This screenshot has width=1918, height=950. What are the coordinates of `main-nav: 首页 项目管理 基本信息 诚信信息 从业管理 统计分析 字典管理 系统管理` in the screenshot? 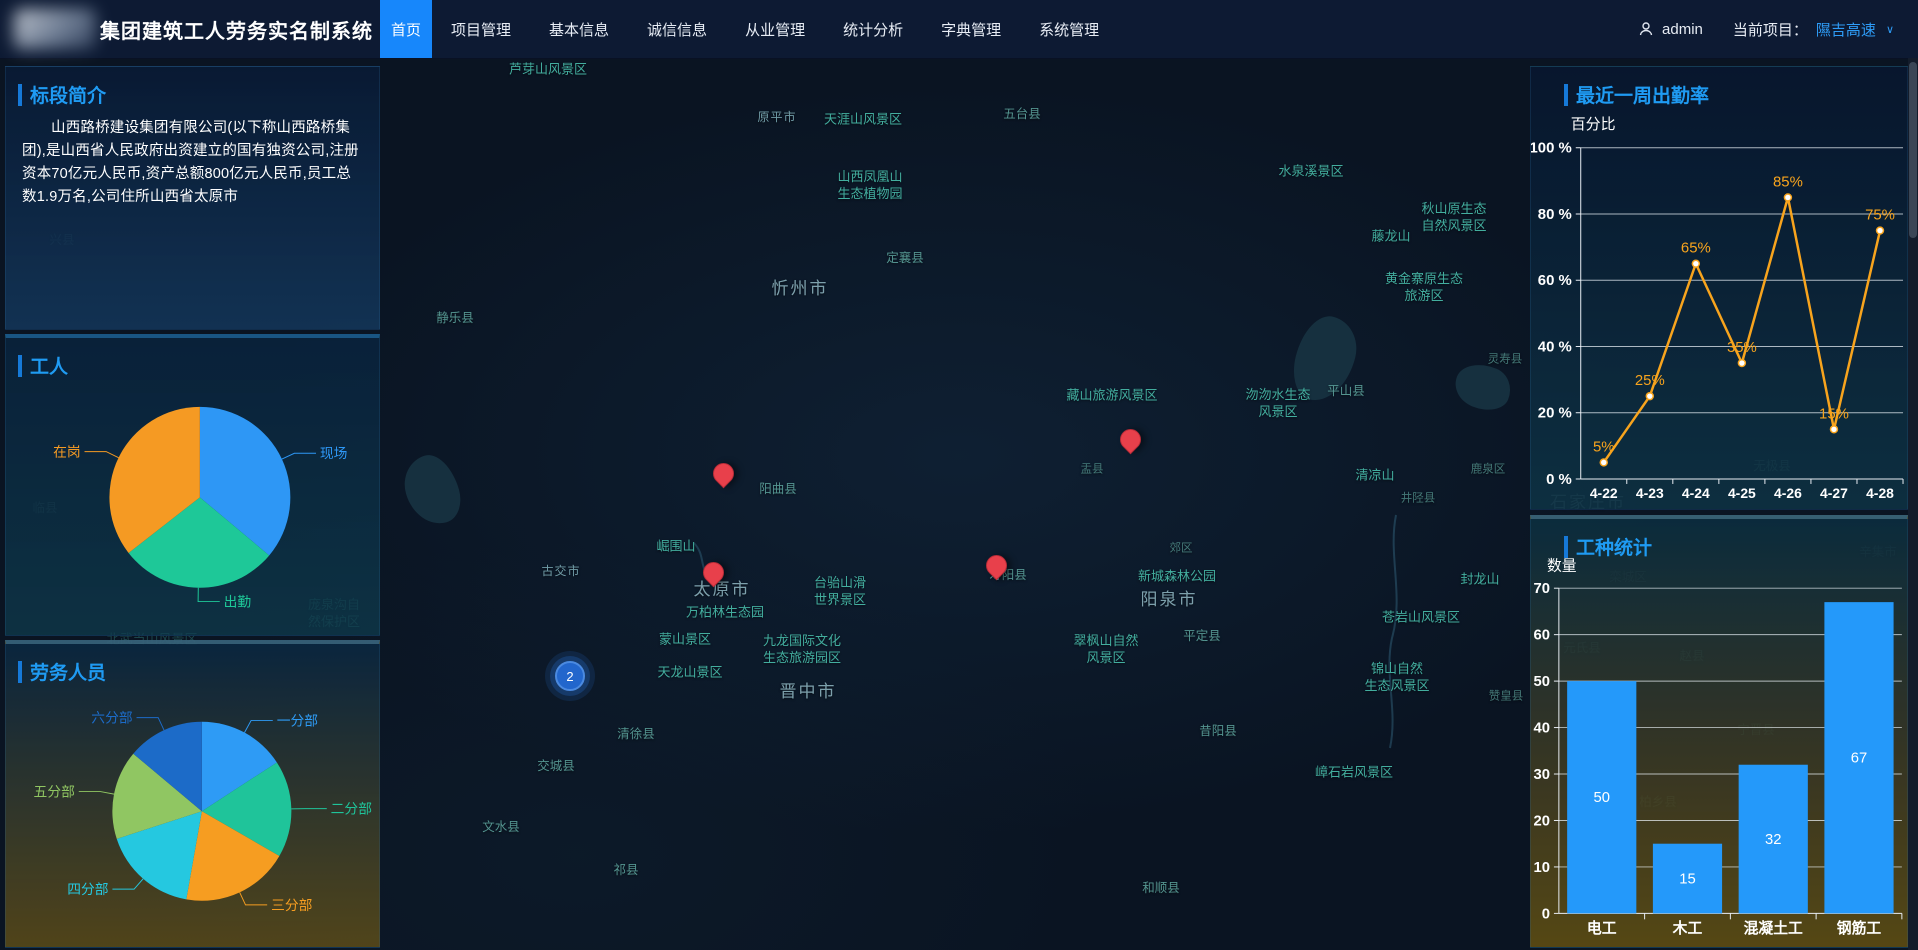 It's located at (749, 29).